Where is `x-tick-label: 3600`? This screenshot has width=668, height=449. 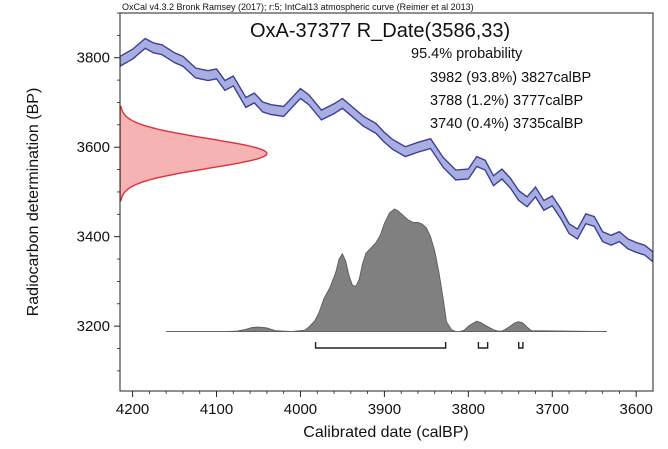
x-tick-label: 3600 is located at coordinates (636, 409).